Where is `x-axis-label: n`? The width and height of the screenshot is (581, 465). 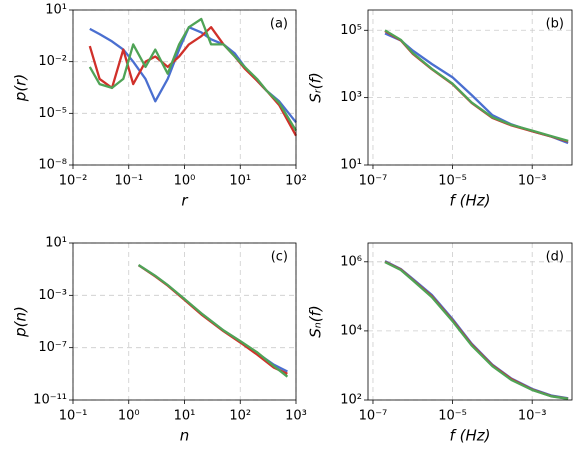
x-axis-label: n is located at coordinates (185, 436).